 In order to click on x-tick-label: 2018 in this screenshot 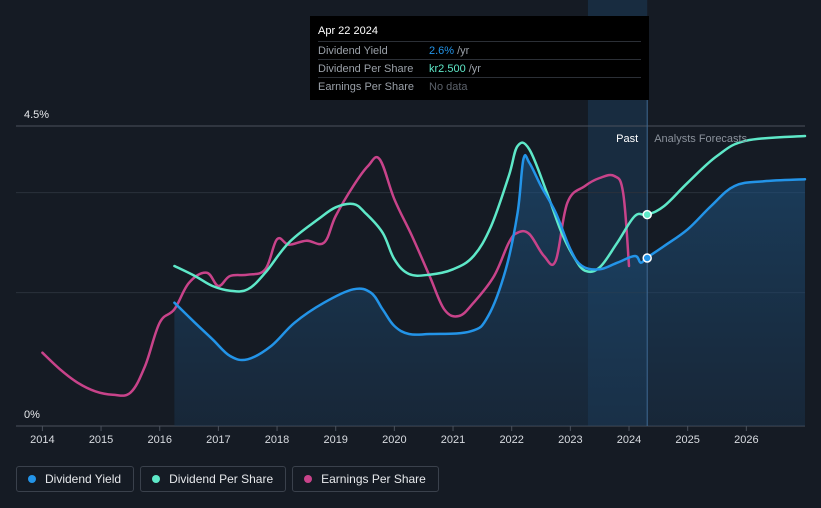, I will do `click(277, 440)`.